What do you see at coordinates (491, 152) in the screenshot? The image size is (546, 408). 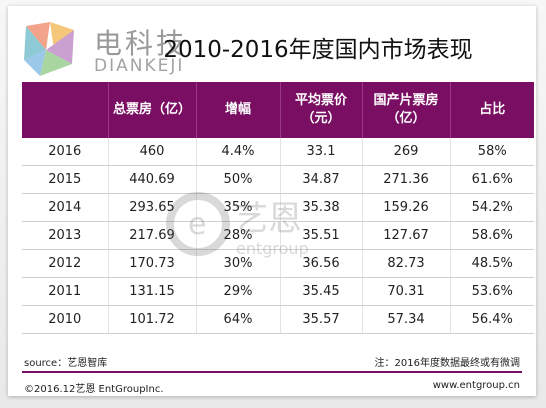 I see `table-cell: 58%` at bounding box center [491, 152].